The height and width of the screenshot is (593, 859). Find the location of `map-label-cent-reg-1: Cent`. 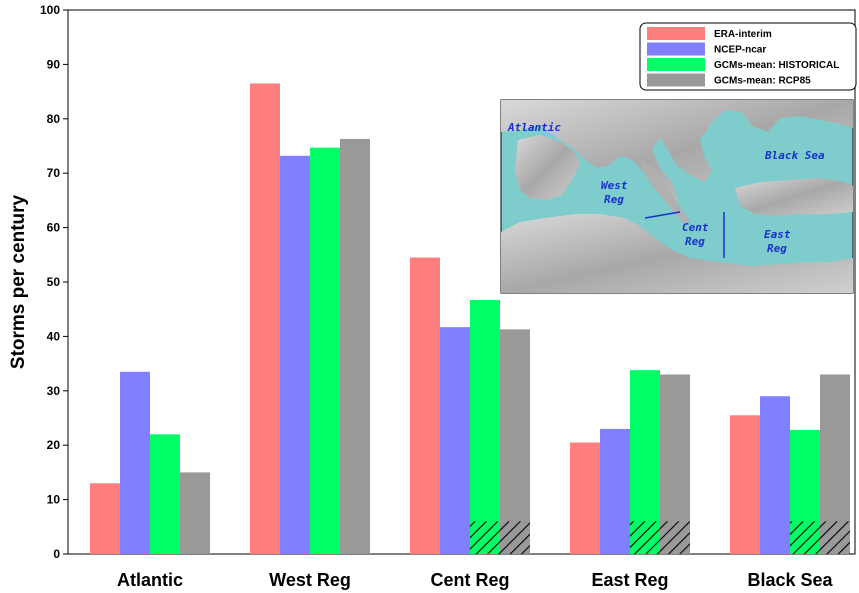

map-label-cent-reg-1: Cent is located at coordinates (695, 227).